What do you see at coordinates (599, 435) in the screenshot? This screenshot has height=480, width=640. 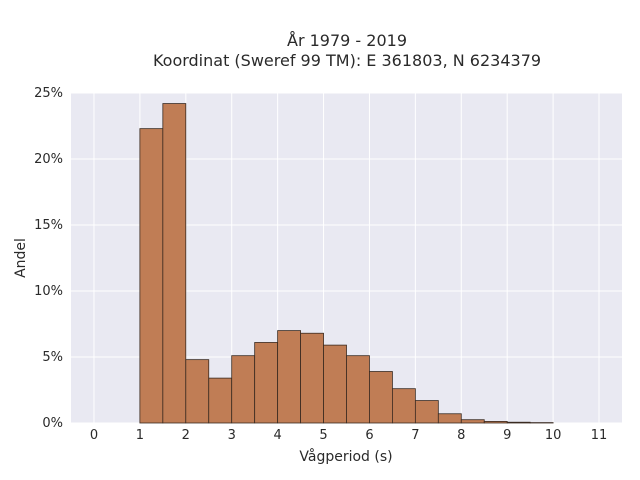 I see `x-tick-label: 11` at bounding box center [599, 435].